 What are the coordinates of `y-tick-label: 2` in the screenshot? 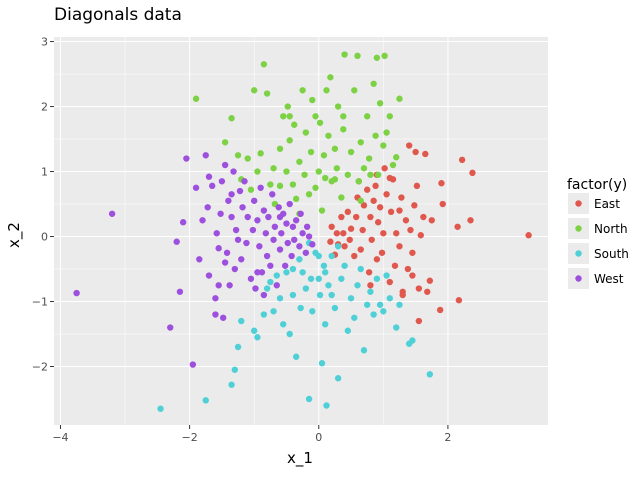 It's located at (44, 107).